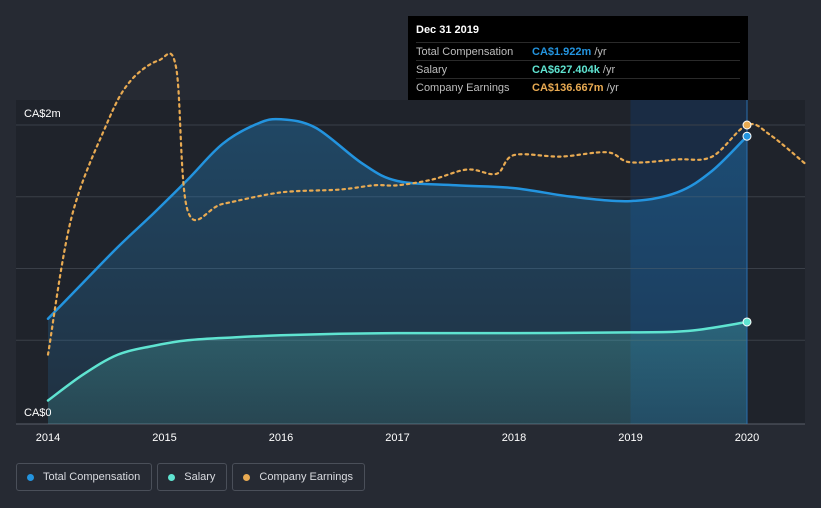  I want to click on x-tick-label: 2019, so click(630, 438).